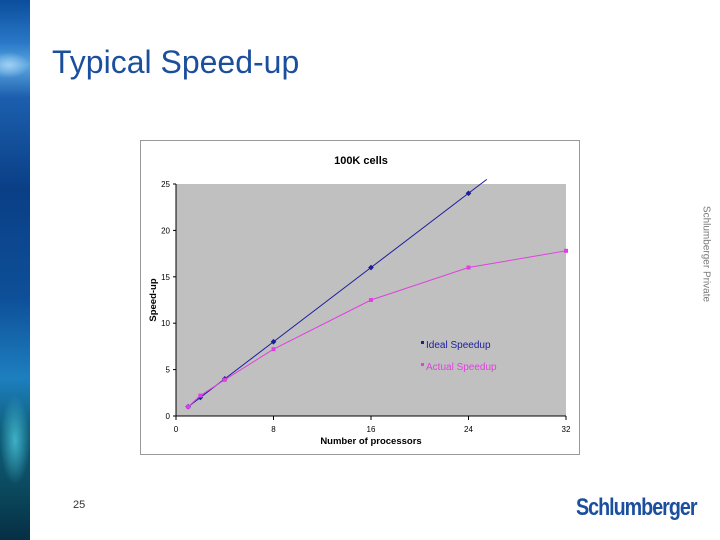 The image size is (720, 540). What do you see at coordinates (168, 300) in the screenshot?
I see `y-ticks: 0 5 10 15 20 25` at bounding box center [168, 300].